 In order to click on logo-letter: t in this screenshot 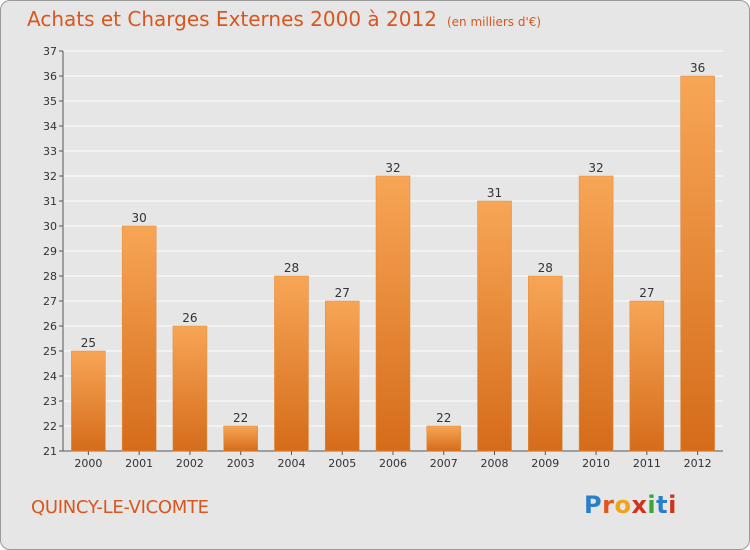, I will do `click(662, 505)`.